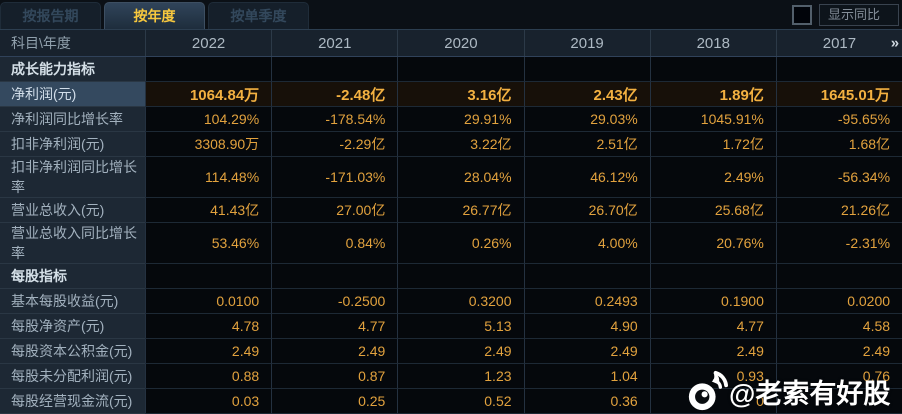  What do you see at coordinates (460, 401) in the screenshot?
I see `table-cell: 0.52` at bounding box center [460, 401].